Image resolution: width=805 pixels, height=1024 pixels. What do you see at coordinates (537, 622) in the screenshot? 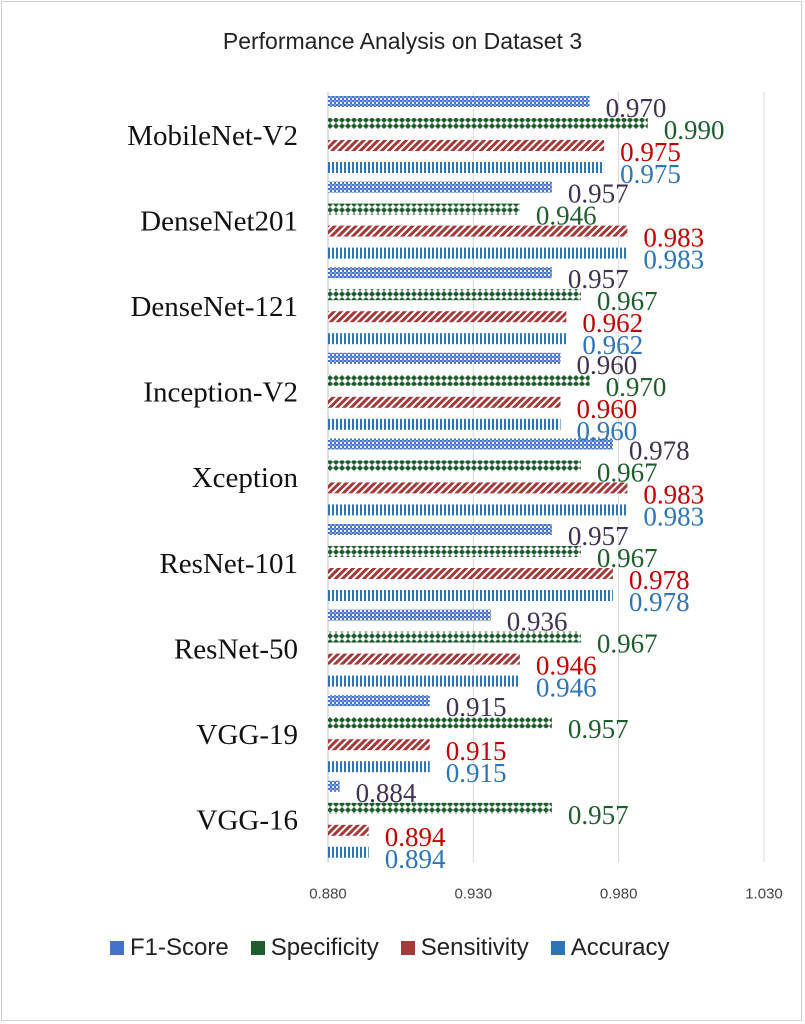
I see `data-label: 0.936` at bounding box center [537, 622].